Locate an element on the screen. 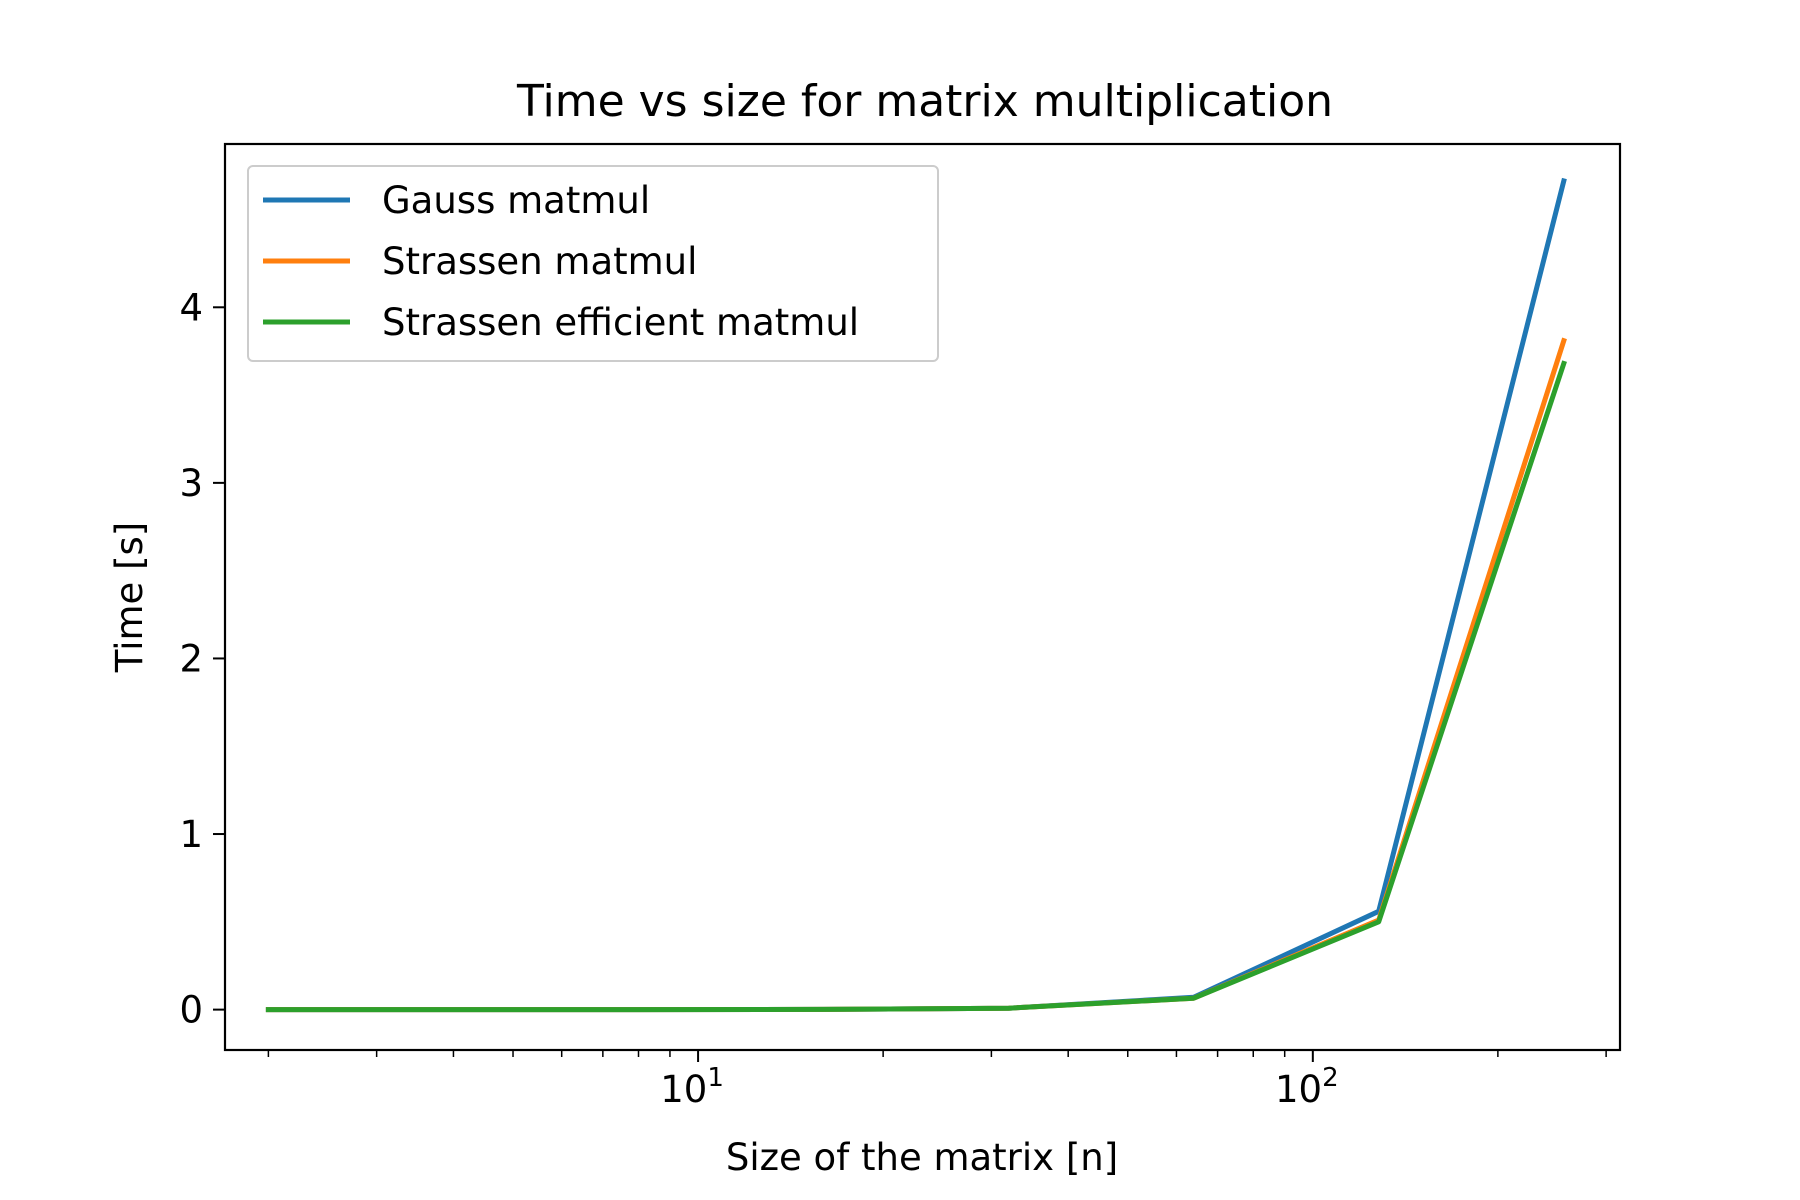 Image resolution: width=1800 pixels, height=1200 pixels. legend-label: Gauss matmul is located at coordinates (516, 200).